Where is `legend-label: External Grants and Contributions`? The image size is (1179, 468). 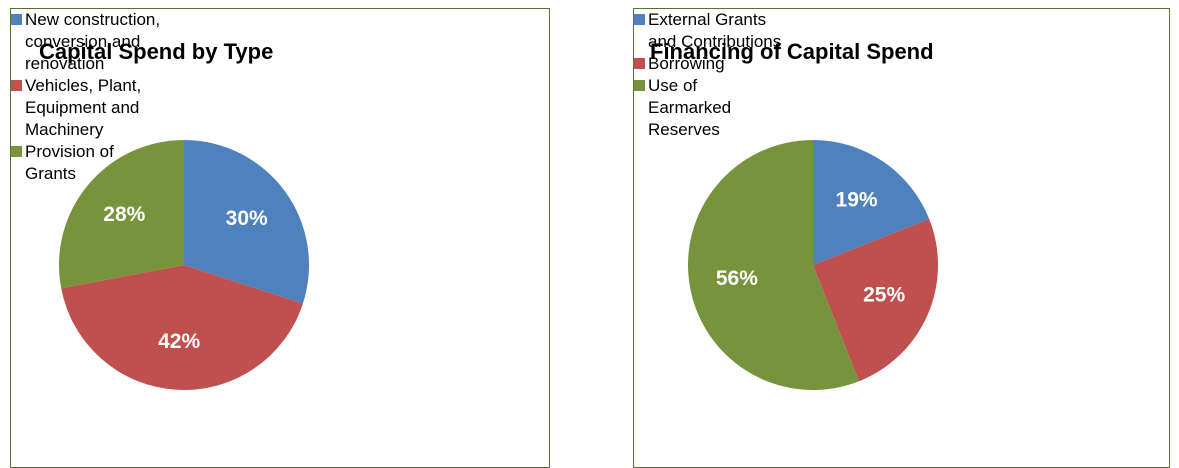
legend-label: External Grants and Contributions is located at coordinates (715, 30).